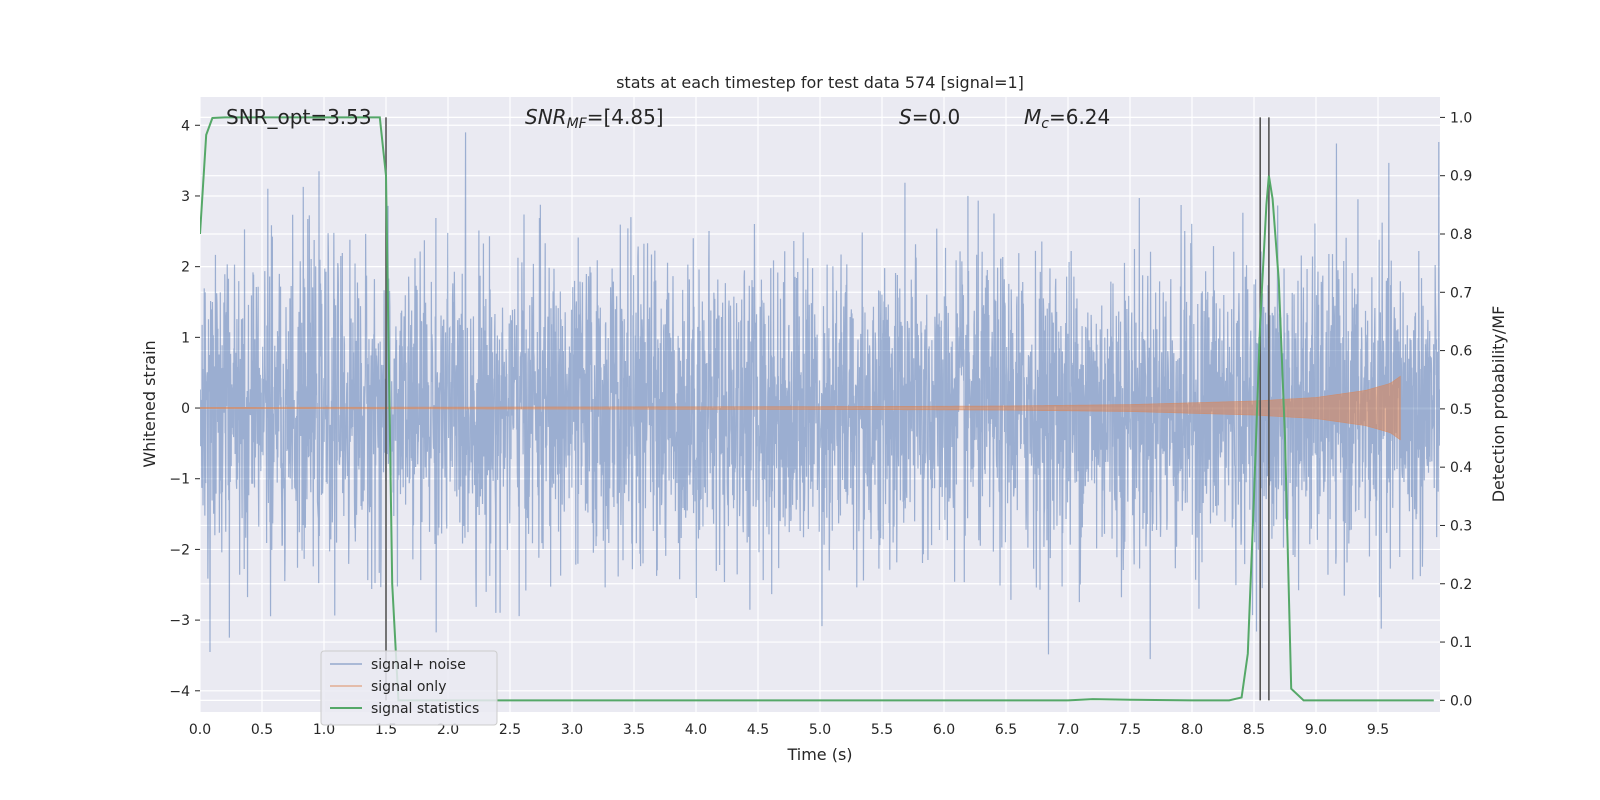  Describe the element at coordinates (179, 621) in the screenshot. I see `y-tick-label: −3` at that location.